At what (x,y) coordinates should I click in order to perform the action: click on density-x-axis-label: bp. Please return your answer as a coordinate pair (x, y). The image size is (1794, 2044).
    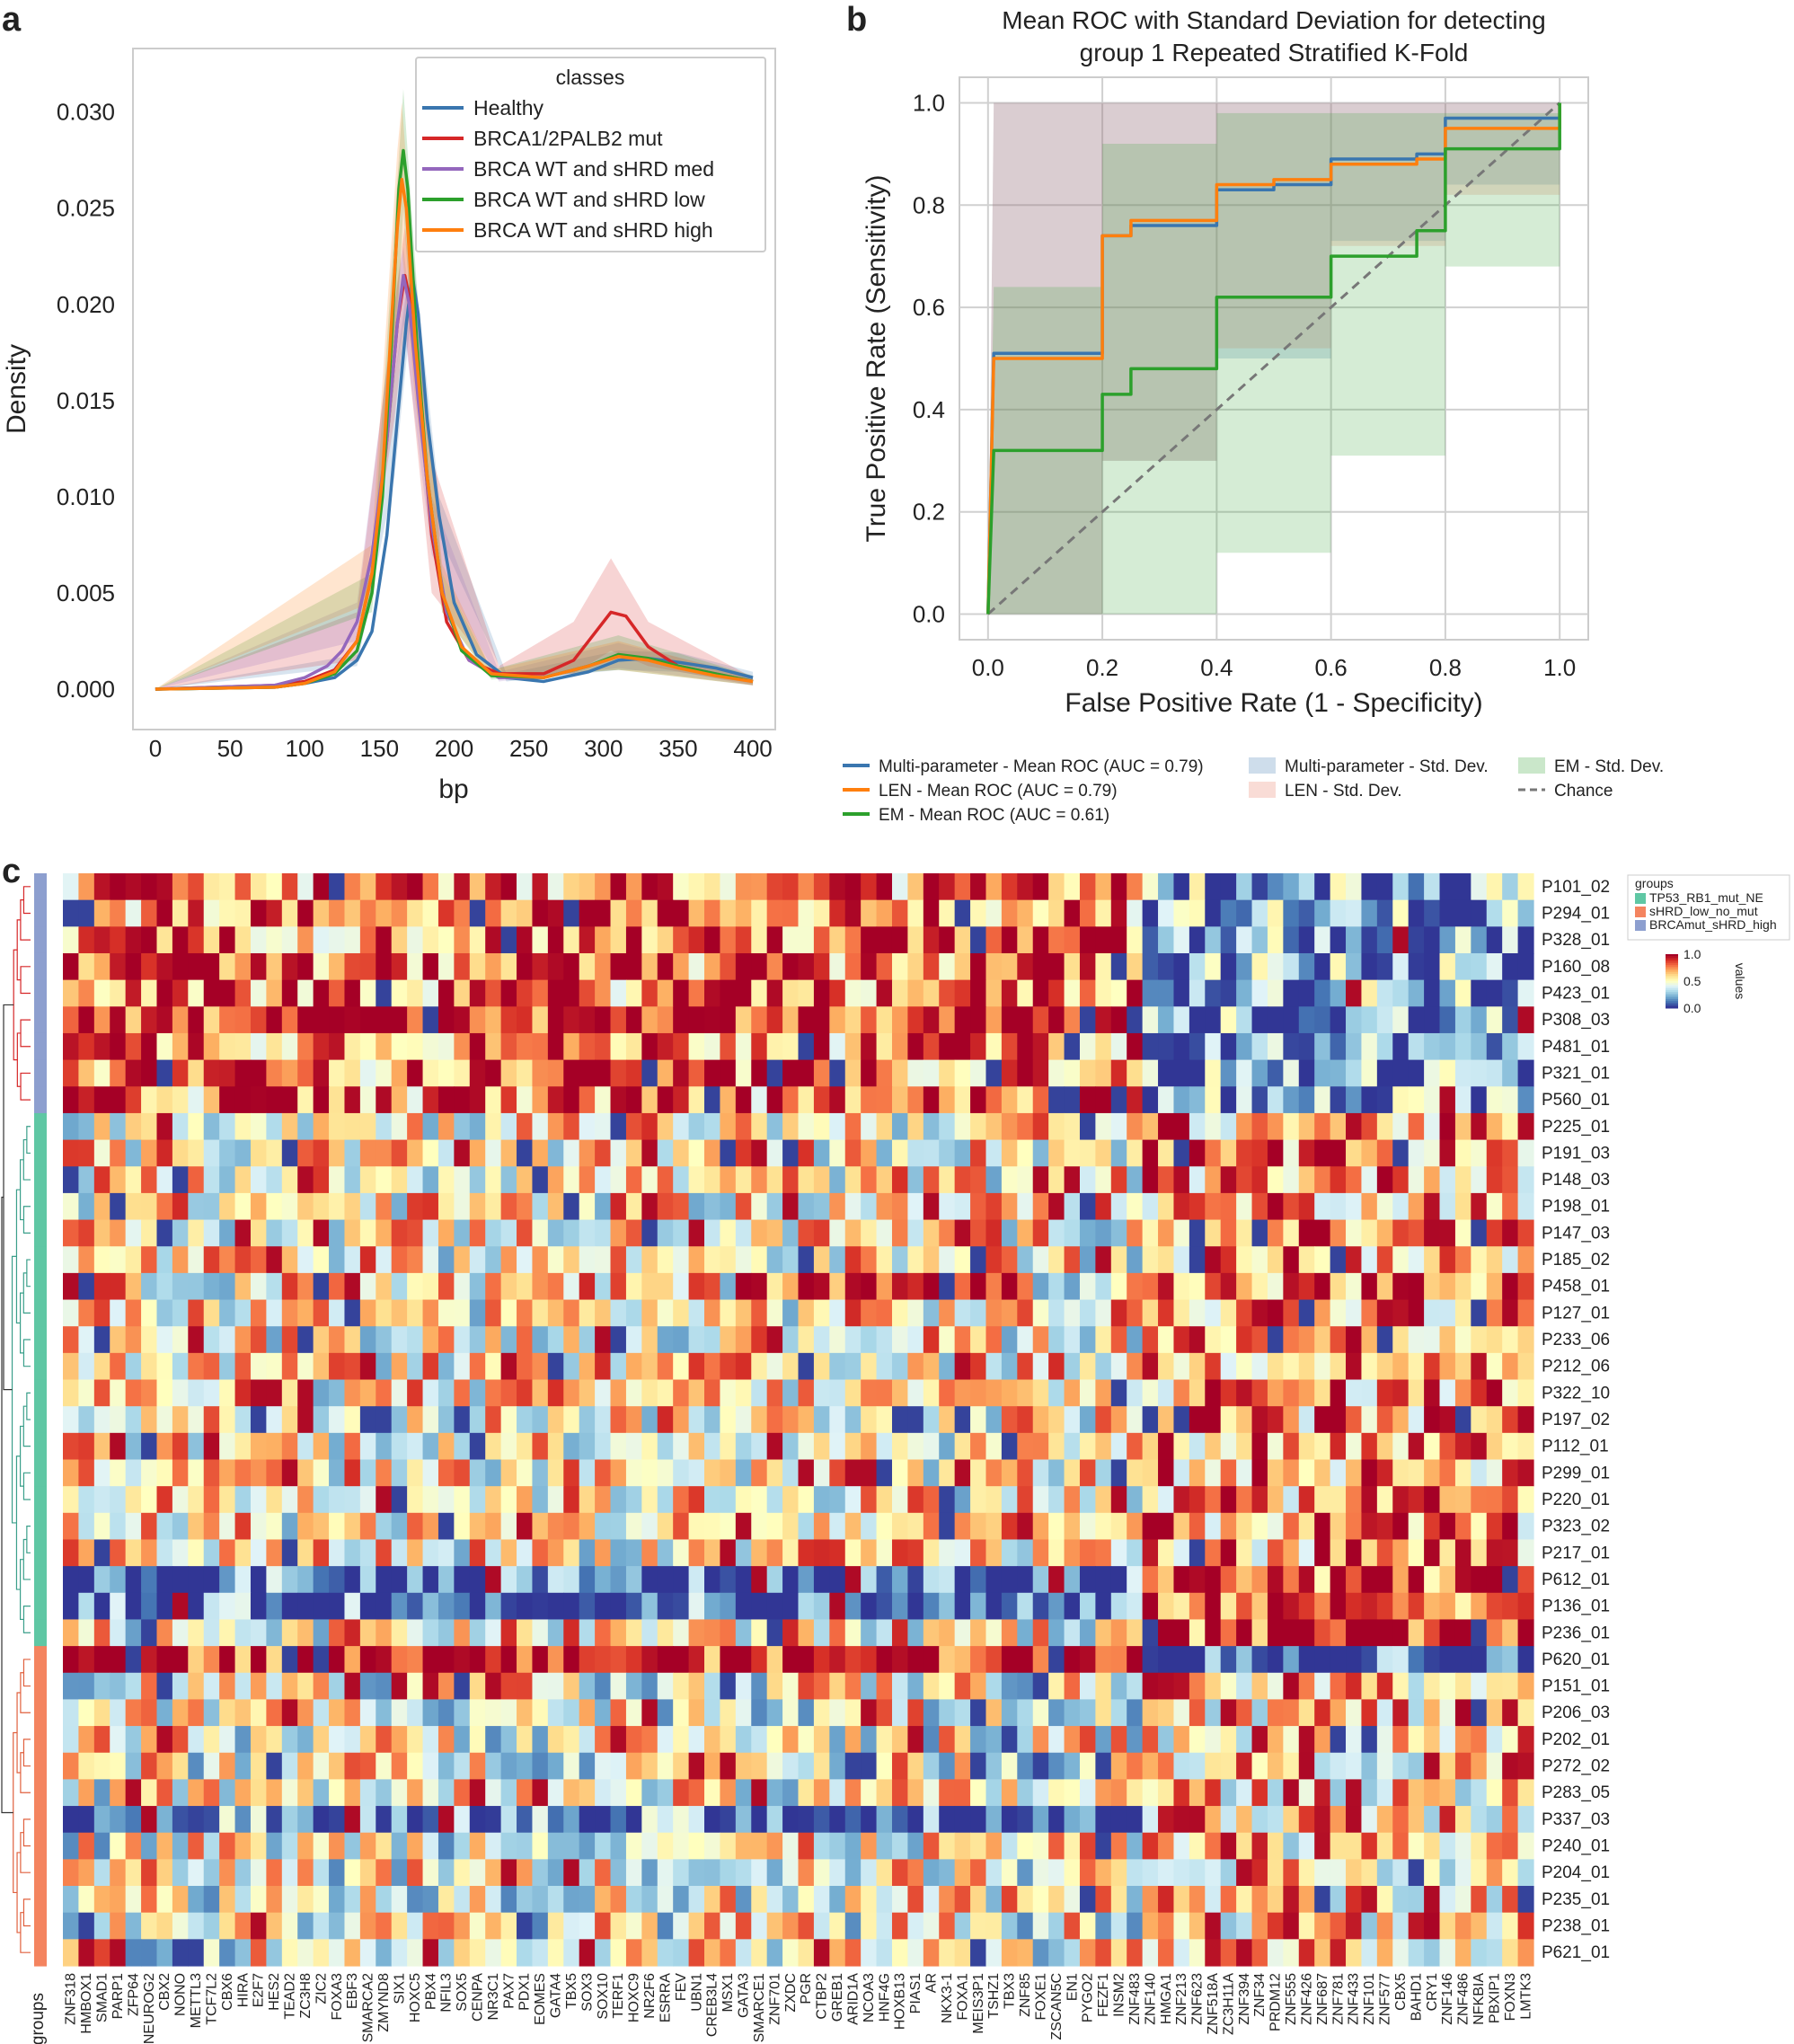
    Looking at the image, I should click on (453, 789).